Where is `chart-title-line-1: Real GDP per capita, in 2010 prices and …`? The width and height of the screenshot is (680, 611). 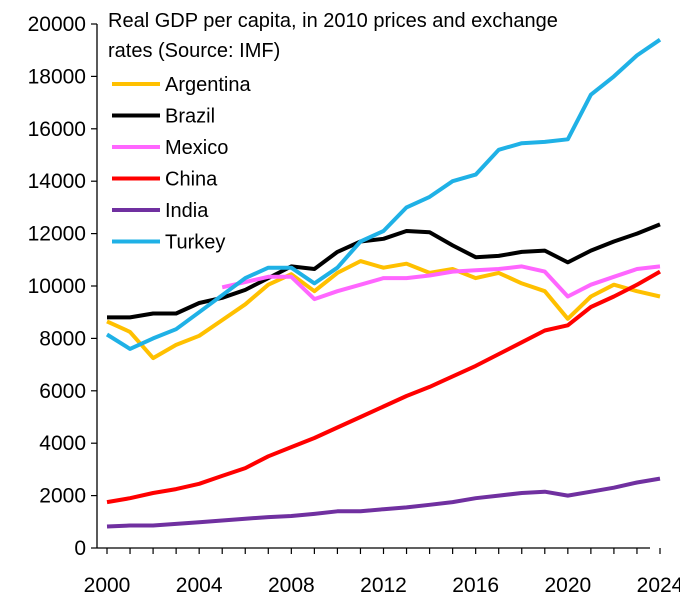 chart-title-line-1: Real GDP per capita, in 2010 prices and … is located at coordinates (333, 21).